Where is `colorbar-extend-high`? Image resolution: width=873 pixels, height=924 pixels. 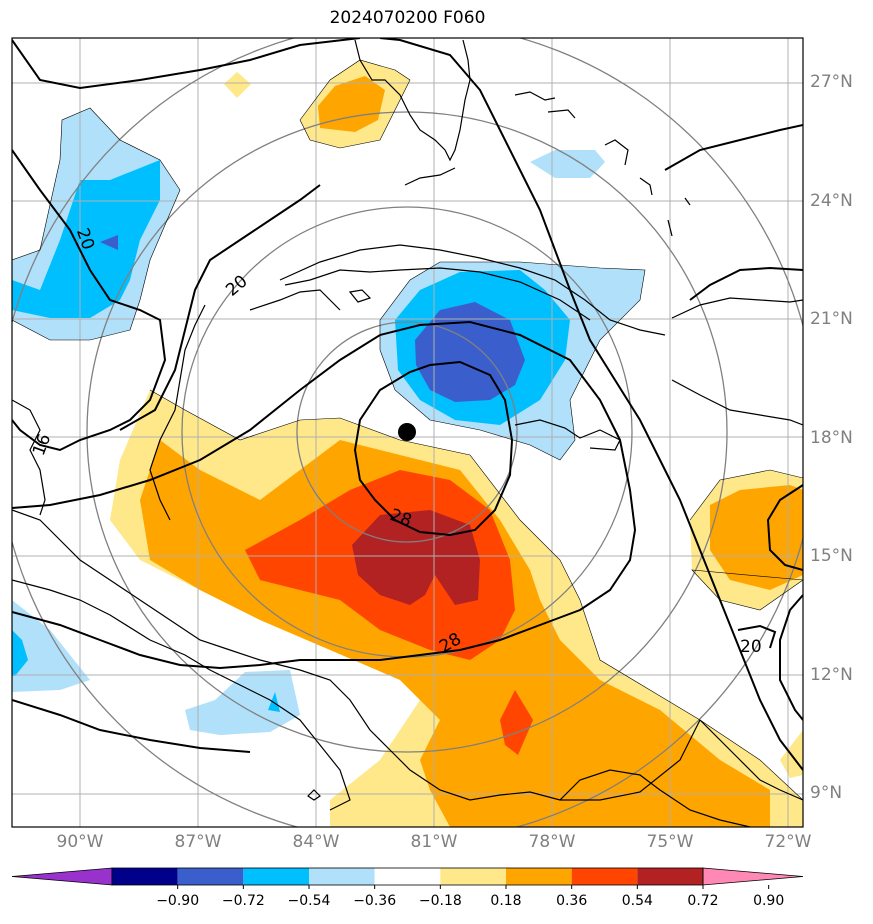 colorbar-extend-high is located at coordinates (753, 876).